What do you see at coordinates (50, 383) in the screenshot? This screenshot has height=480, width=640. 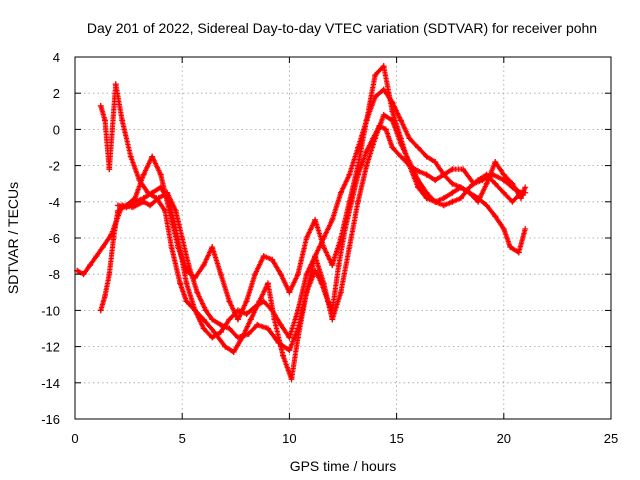 I see `y-tick-label: -14` at bounding box center [50, 383].